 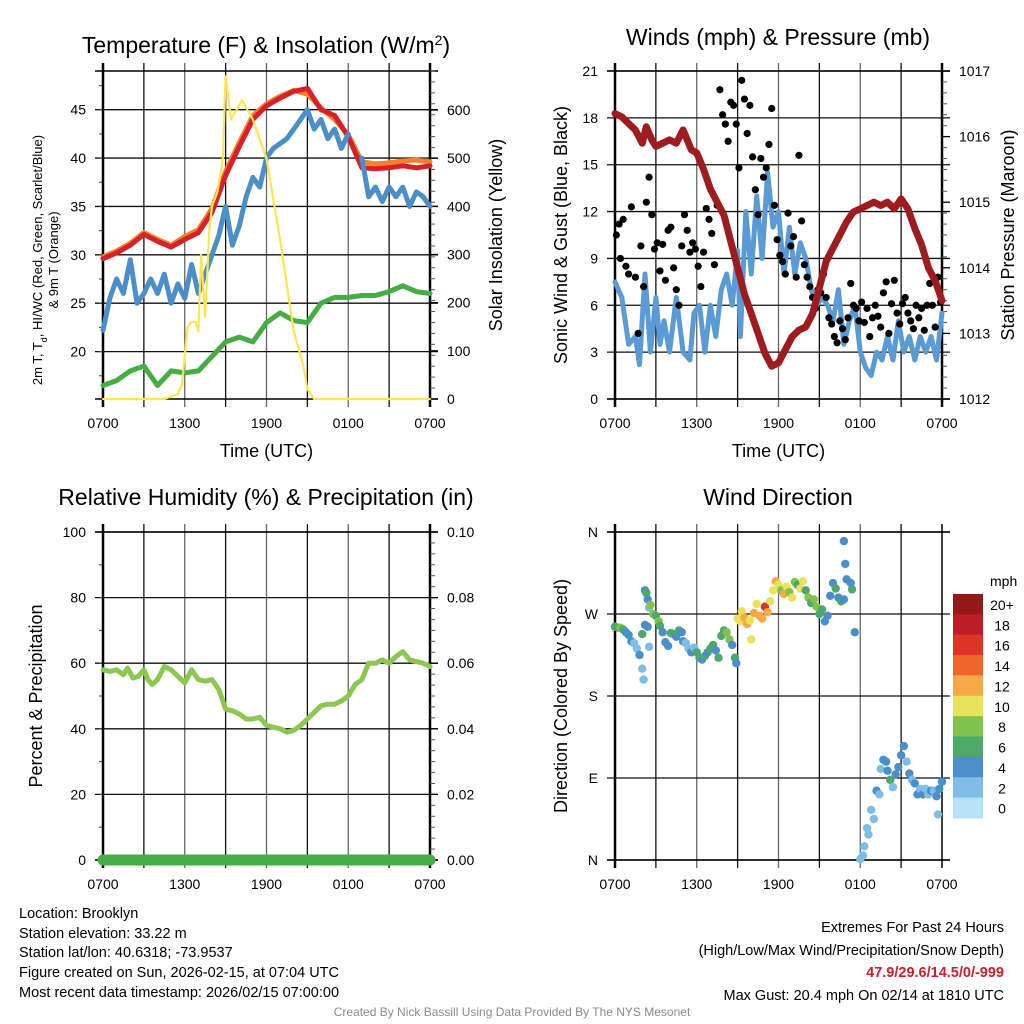 I want to click on y-tick-label: 30, so click(x=78, y=255).